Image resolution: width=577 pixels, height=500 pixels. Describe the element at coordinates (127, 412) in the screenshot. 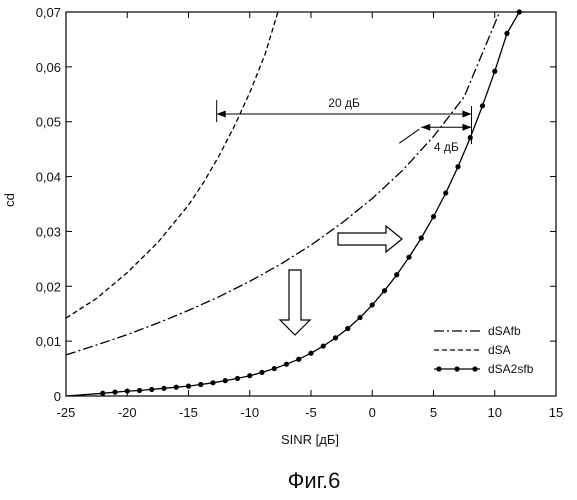

I see `x-tick-label: -20` at that location.